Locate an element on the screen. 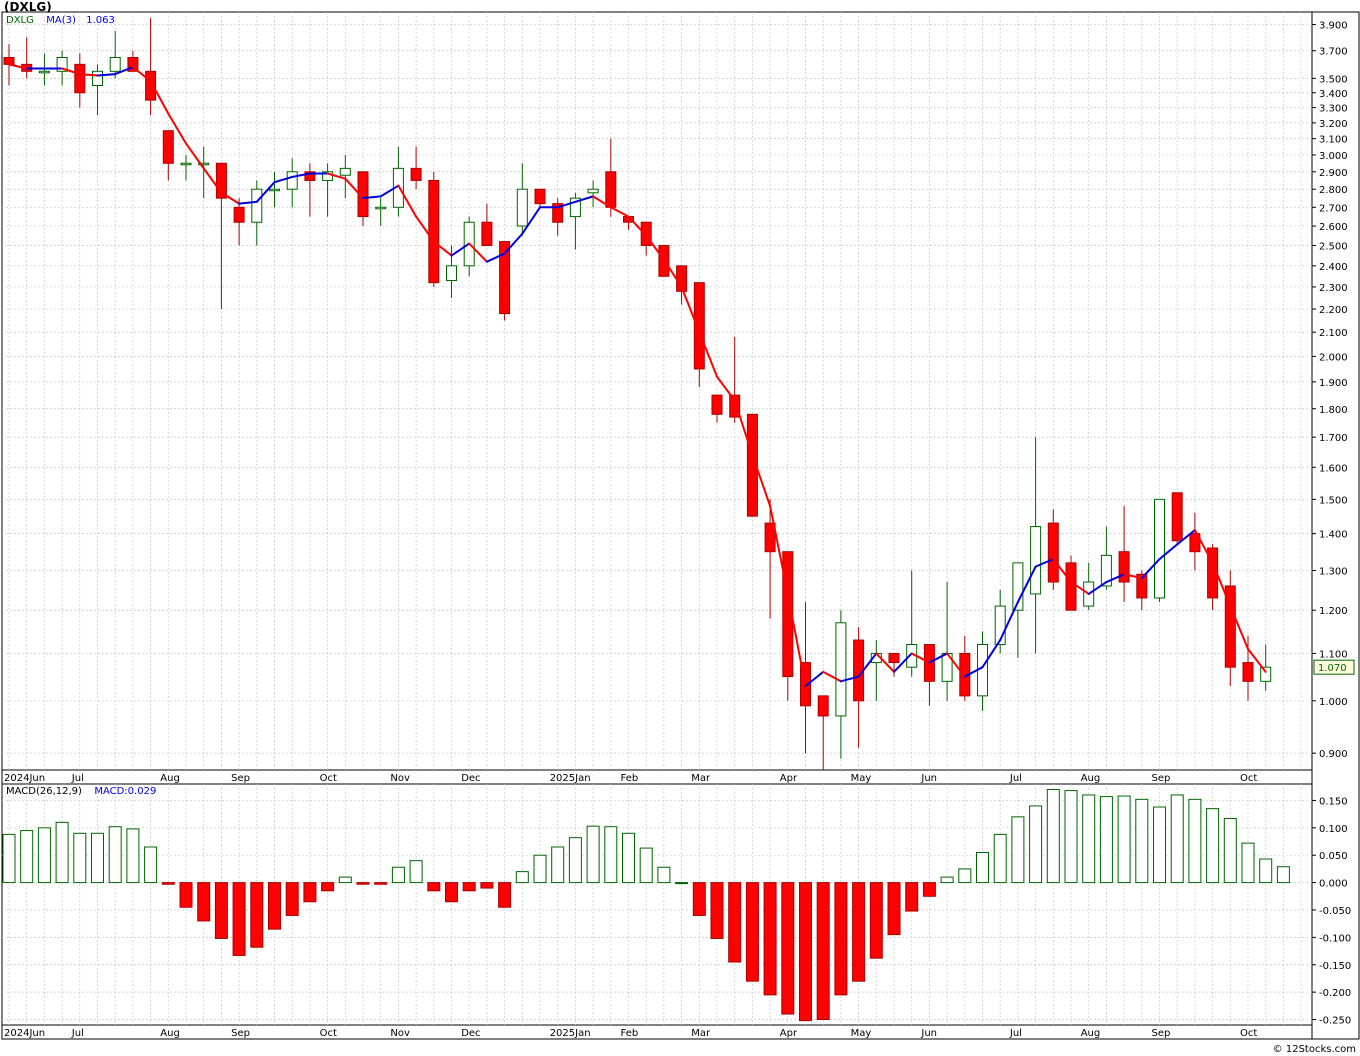  macd-xaxis-strip is located at coordinates (657, 1032).